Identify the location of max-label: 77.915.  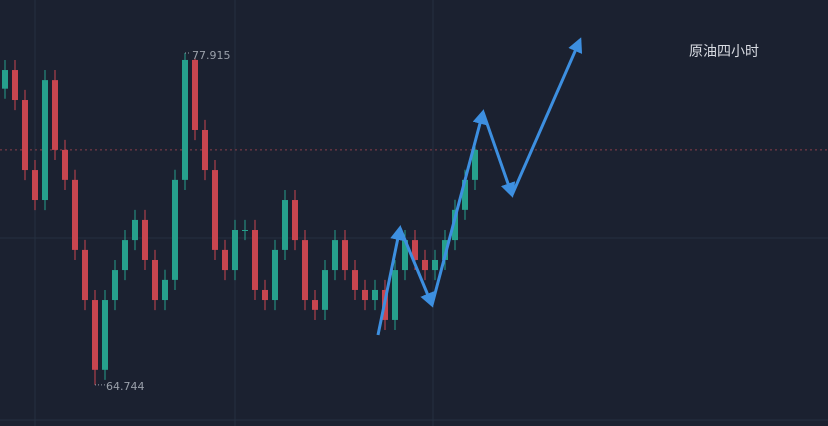
(211, 55).